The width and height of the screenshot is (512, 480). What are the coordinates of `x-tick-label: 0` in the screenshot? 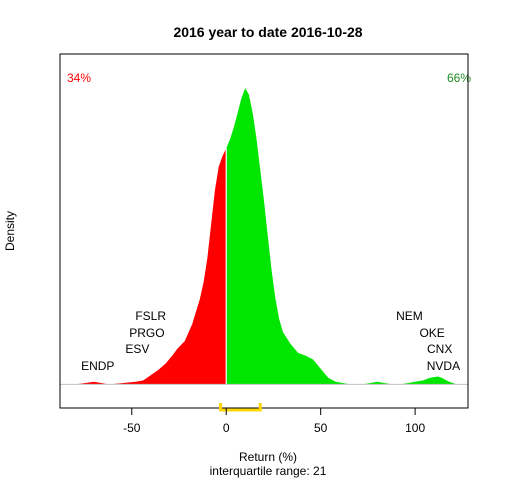 It's located at (226, 428).